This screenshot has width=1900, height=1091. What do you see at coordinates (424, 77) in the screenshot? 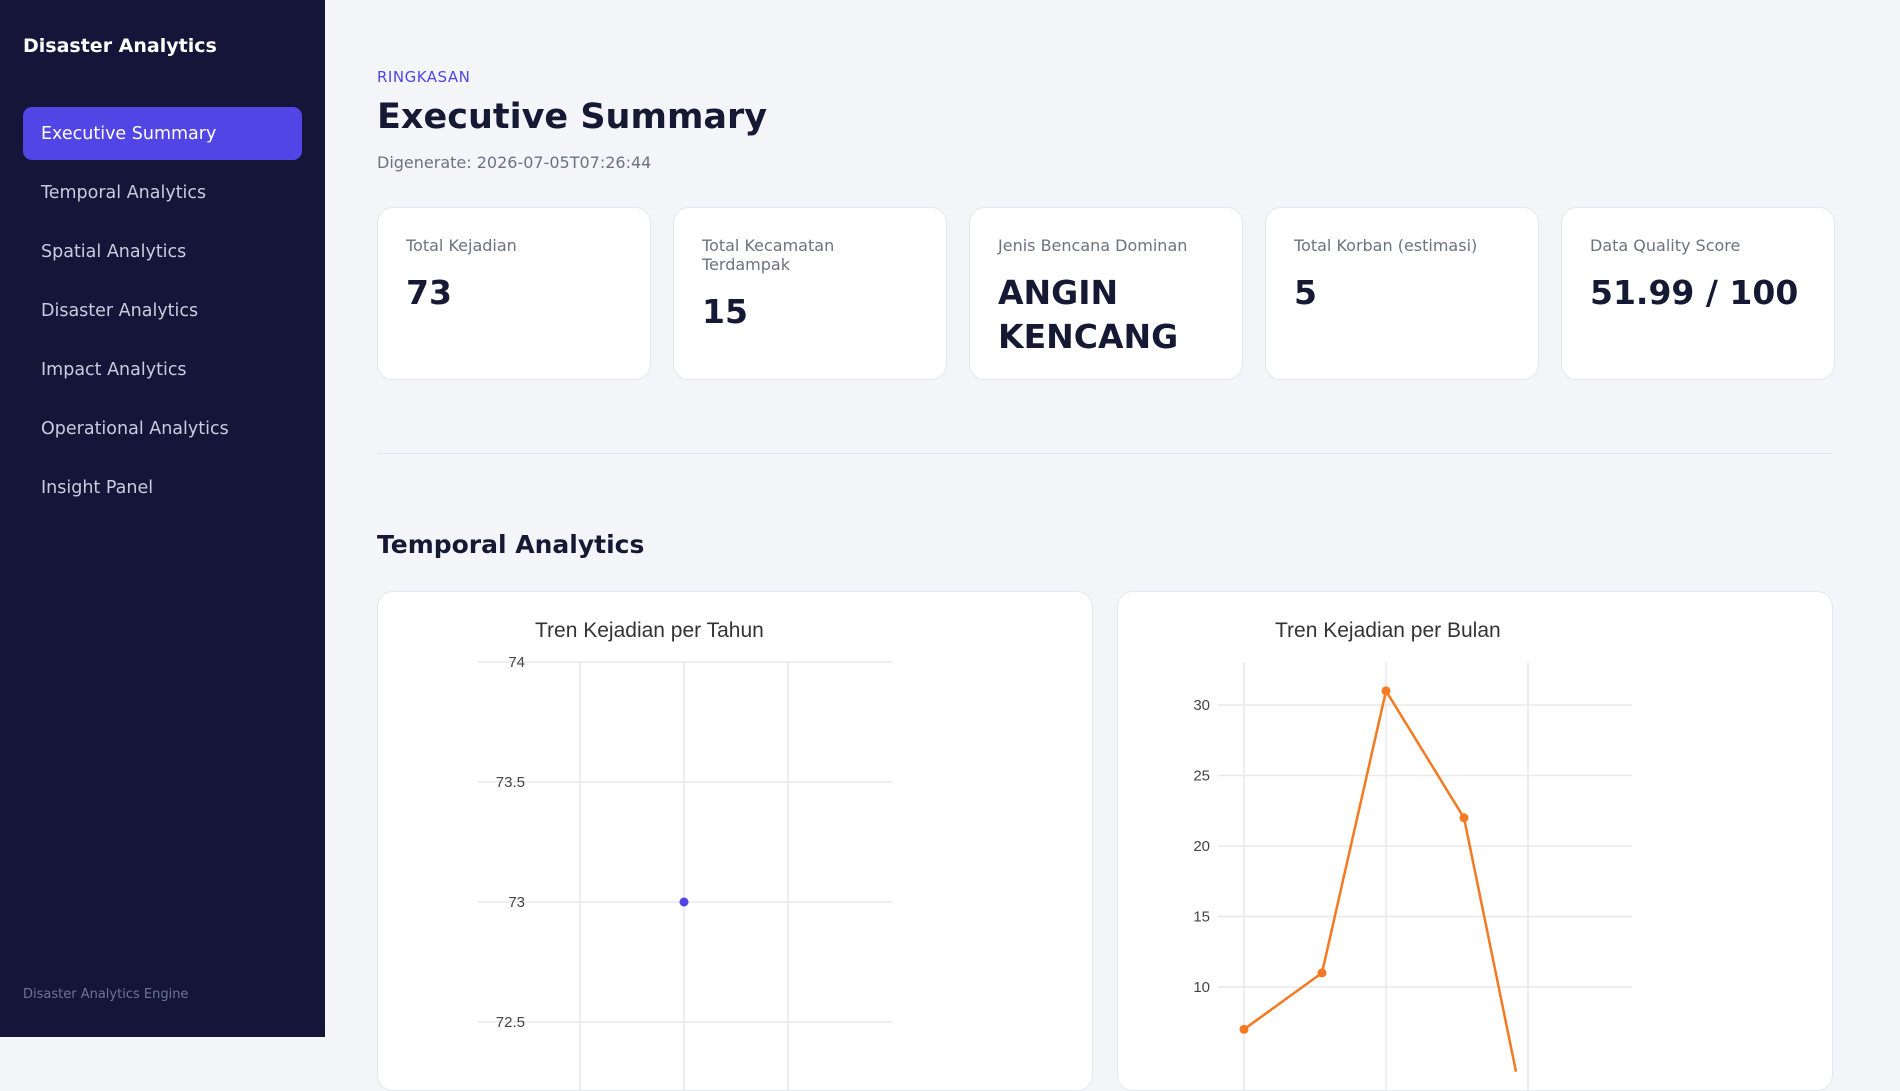
I see `section-eyebrow: RINGKASAN` at bounding box center [424, 77].